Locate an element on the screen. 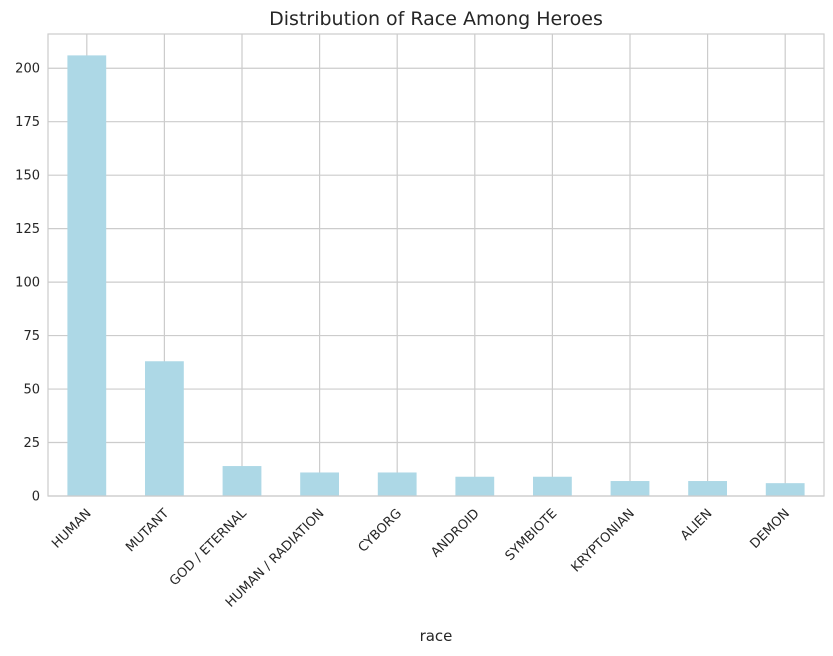 The height and width of the screenshot is (656, 833). y-tick-label: 100 is located at coordinates (27, 283).